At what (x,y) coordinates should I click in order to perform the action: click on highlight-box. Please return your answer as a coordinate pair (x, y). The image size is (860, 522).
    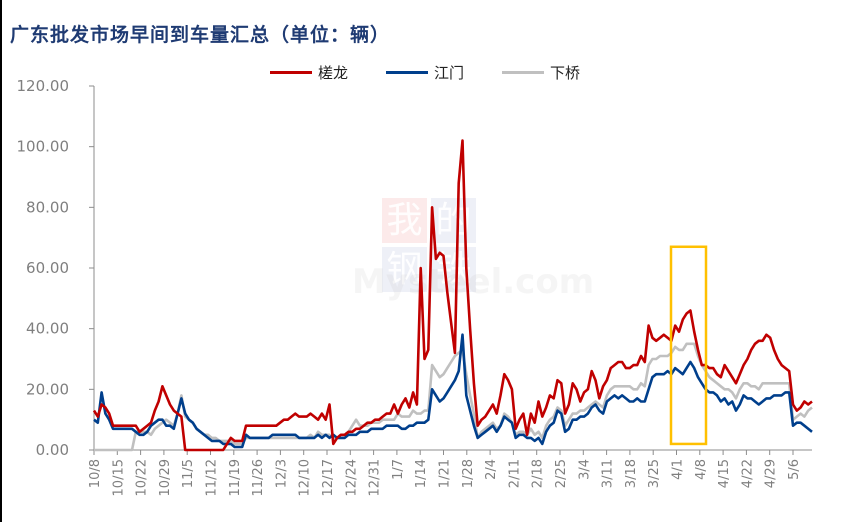
    Looking at the image, I should click on (688, 345).